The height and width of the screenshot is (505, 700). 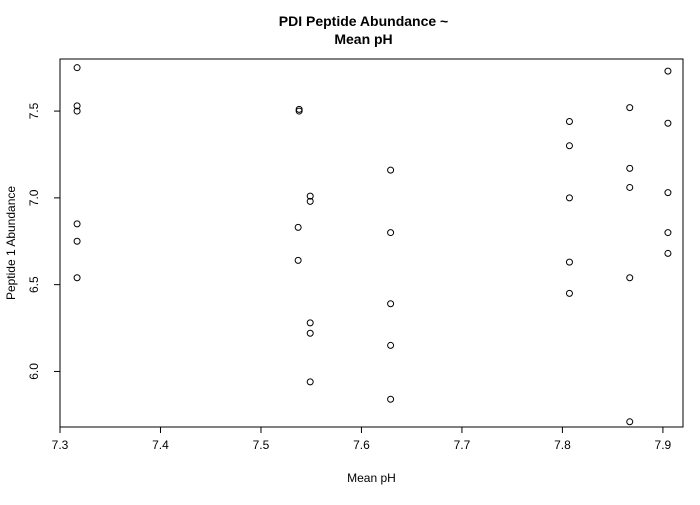 What do you see at coordinates (60, 445) in the screenshot?
I see `x-tick-label: 7.3` at bounding box center [60, 445].